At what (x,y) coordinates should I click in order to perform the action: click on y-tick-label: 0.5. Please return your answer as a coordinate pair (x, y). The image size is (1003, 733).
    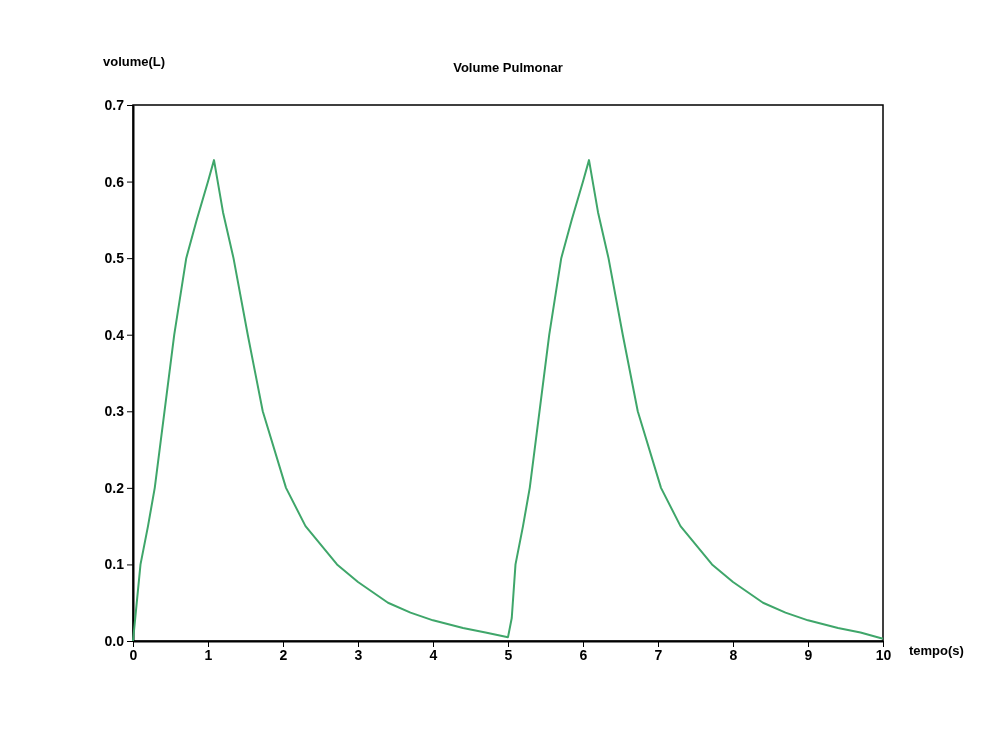
    Looking at the image, I should click on (114, 258).